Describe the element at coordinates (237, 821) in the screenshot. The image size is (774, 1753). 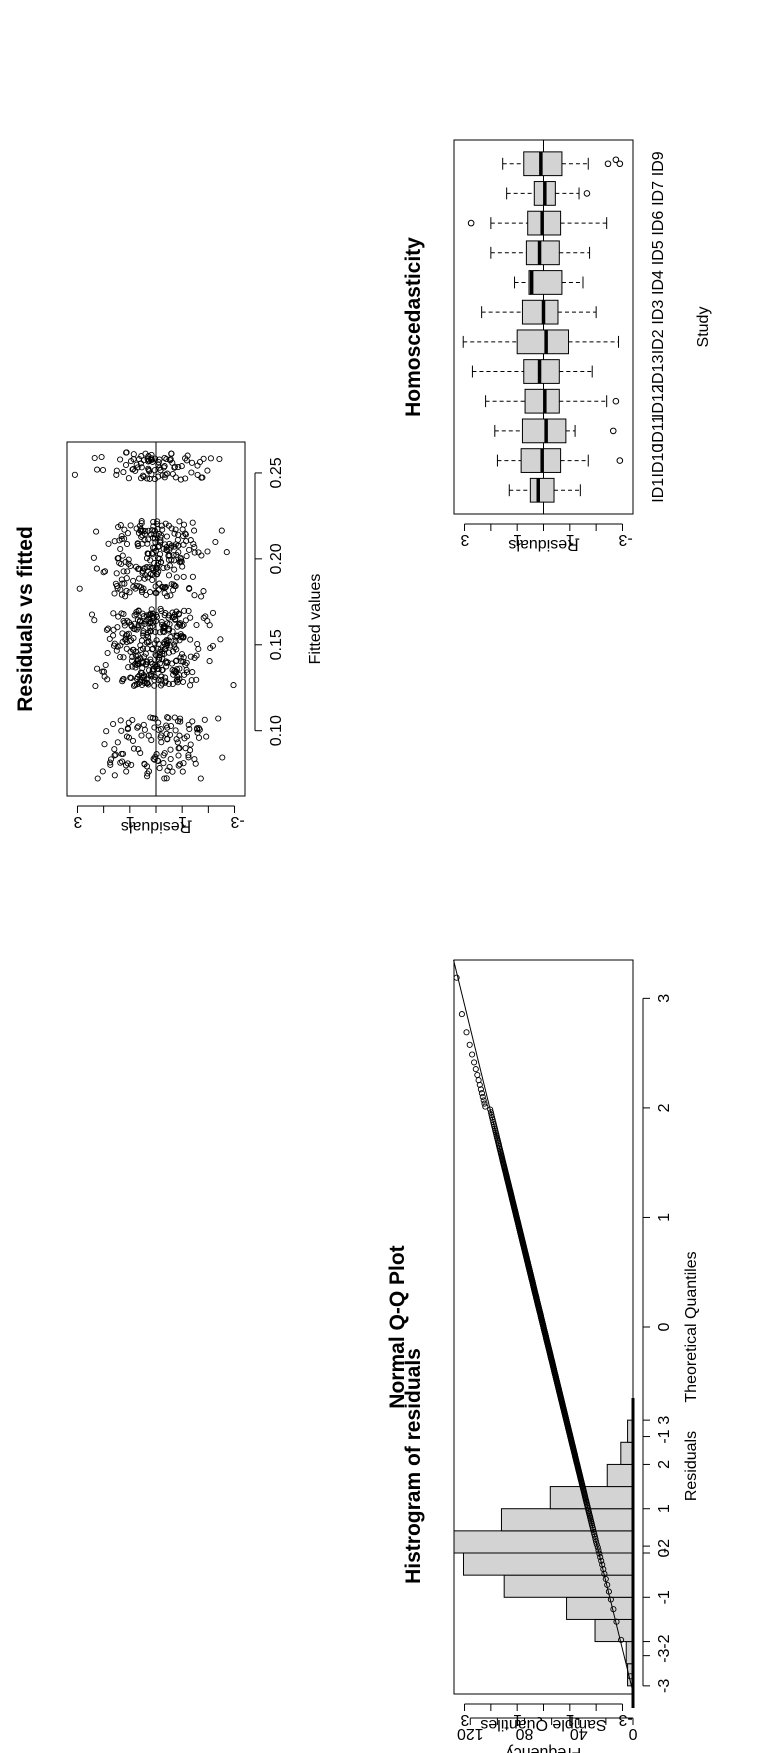
I see `y-tick-label: -3` at that location.